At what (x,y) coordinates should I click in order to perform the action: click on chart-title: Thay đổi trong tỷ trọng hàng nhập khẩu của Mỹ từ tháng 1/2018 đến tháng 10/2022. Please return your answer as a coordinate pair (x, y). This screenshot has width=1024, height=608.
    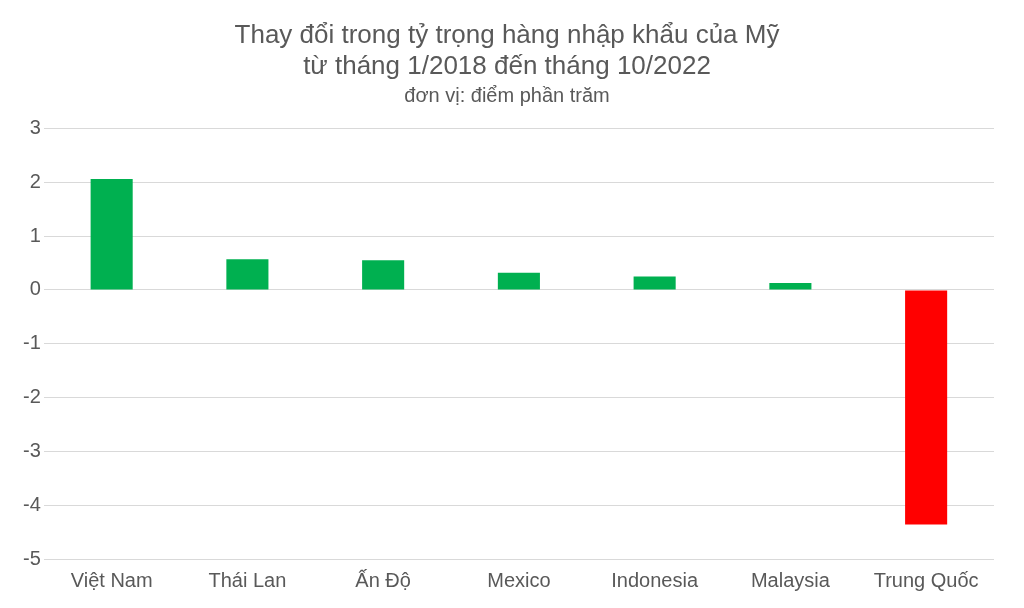
    Looking at the image, I should click on (507, 49).